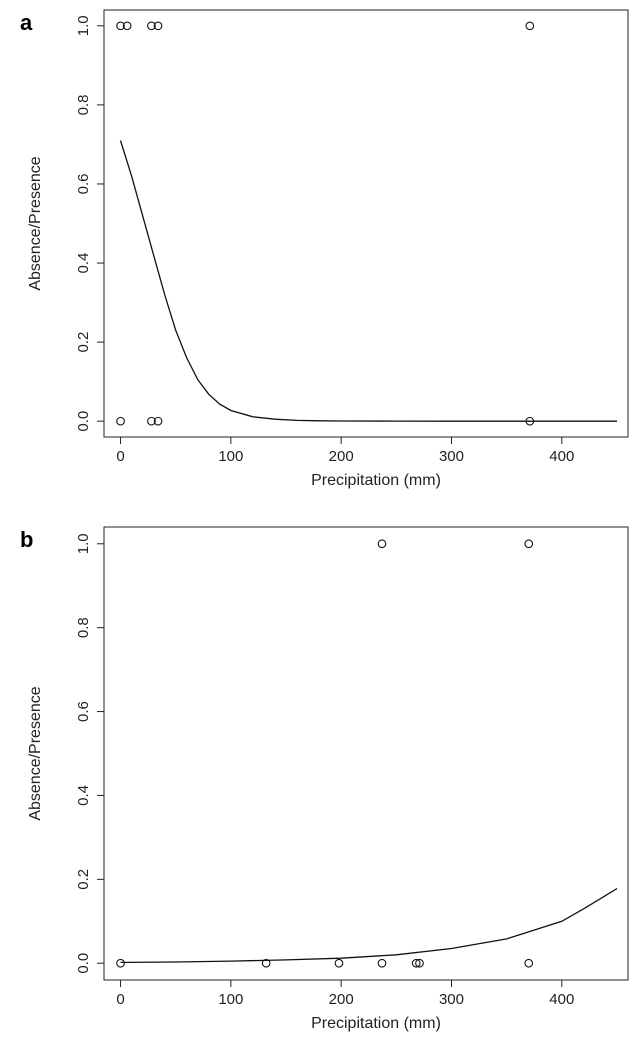  Describe the element at coordinates (83, 104) in the screenshot. I see `chart-a-y-tick-label: 0.8` at that location.